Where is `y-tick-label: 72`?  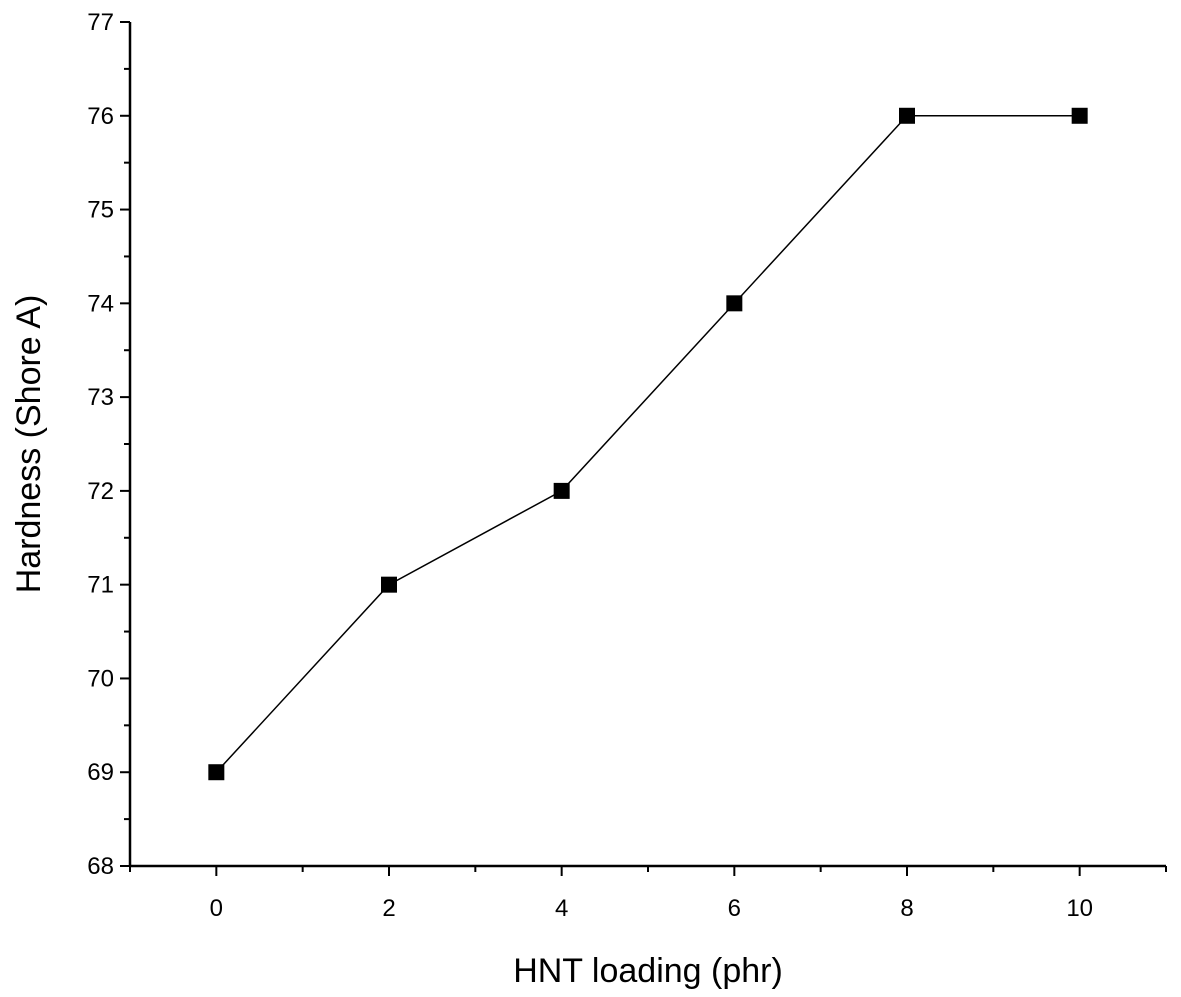 y-tick-label: 72 is located at coordinates (100, 491).